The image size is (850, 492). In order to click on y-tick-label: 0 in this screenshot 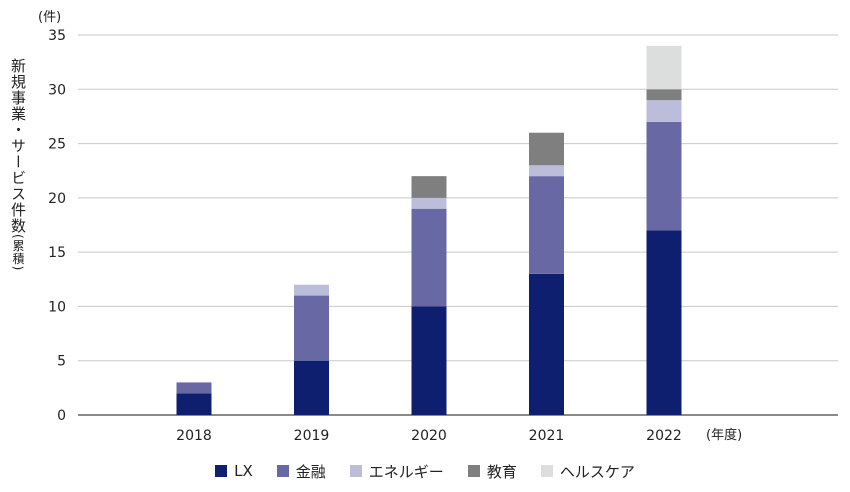, I will do `click(61, 416)`.